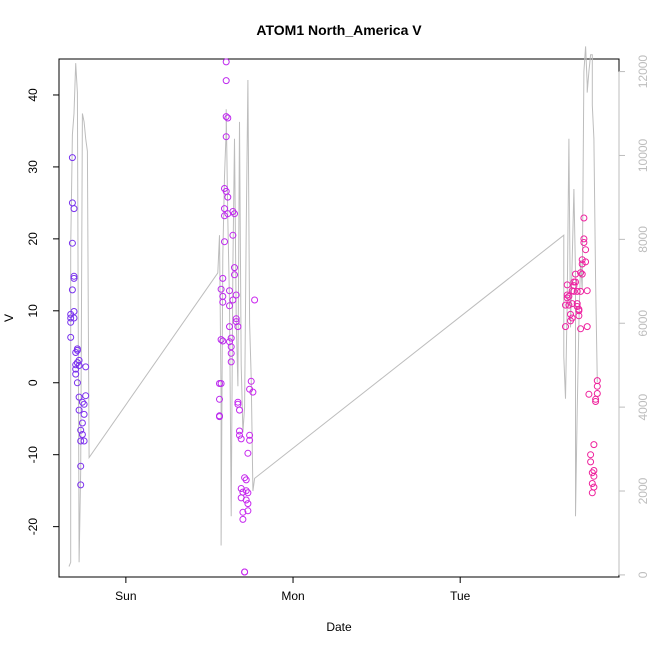 The image size is (650, 650). What do you see at coordinates (33, 95) in the screenshot?
I see `y-tick-label: 40` at bounding box center [33, 95].